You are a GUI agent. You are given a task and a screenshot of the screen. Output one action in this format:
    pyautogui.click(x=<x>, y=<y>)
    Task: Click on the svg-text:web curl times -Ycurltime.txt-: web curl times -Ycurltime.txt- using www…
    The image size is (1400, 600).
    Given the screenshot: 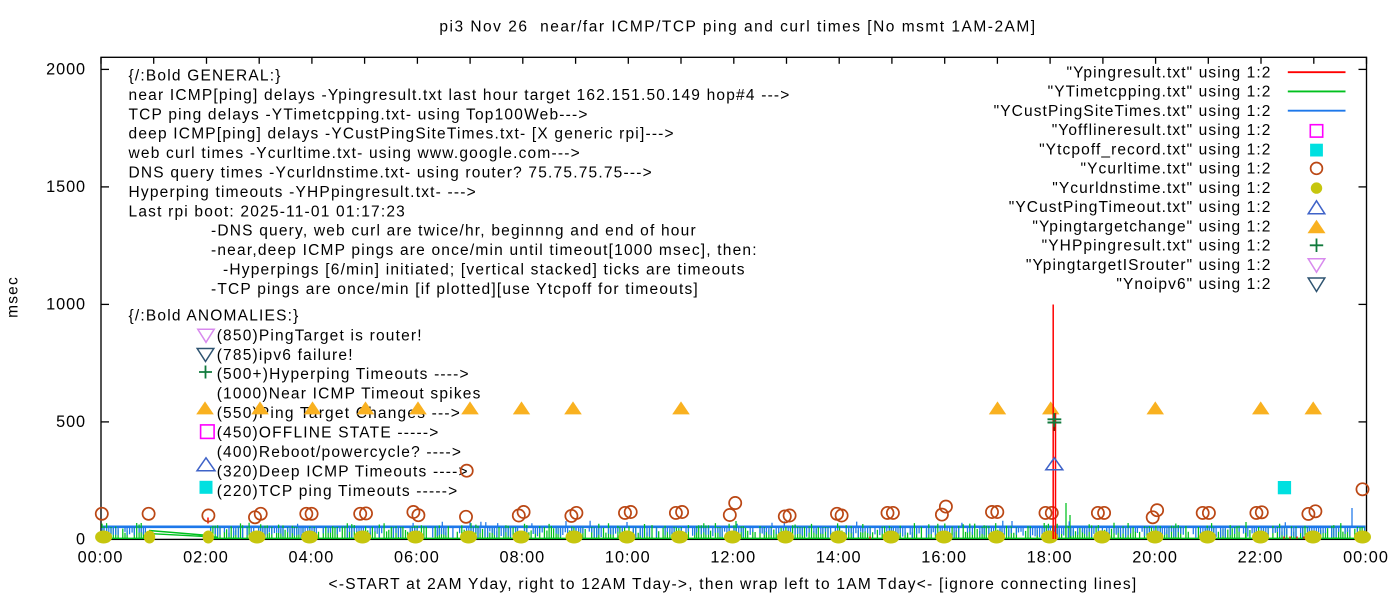 What is the action you would take?
    pyautogui.click(x=354, y=153)
    